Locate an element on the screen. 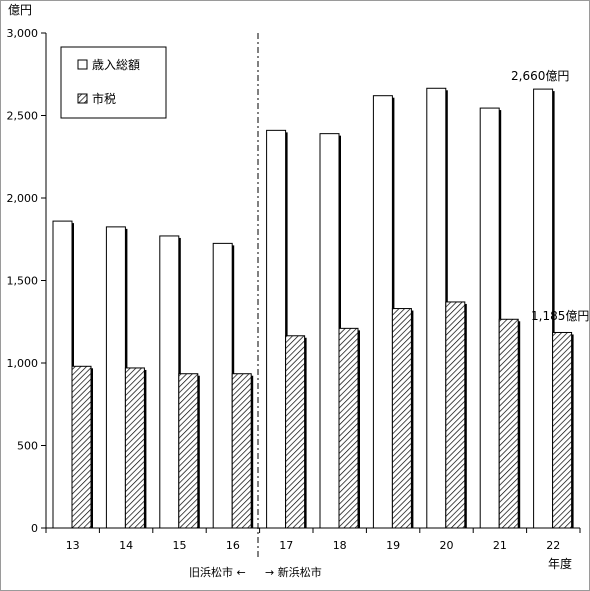  x-tick-label: 22 is located at coordinates (553, 545).